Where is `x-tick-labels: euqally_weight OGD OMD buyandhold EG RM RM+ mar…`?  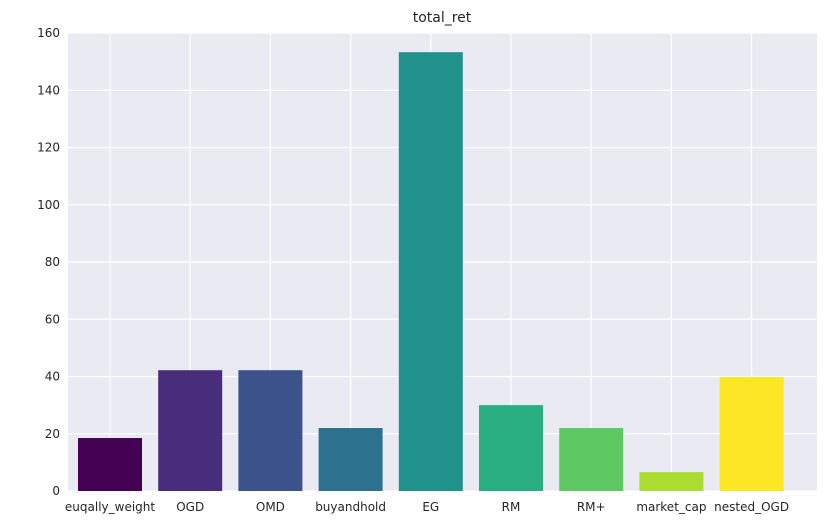 x-tick-labels: euqally_weight OGD OMD buyandhold EG RM RM+ mar… is located at coordinates (427, 507).